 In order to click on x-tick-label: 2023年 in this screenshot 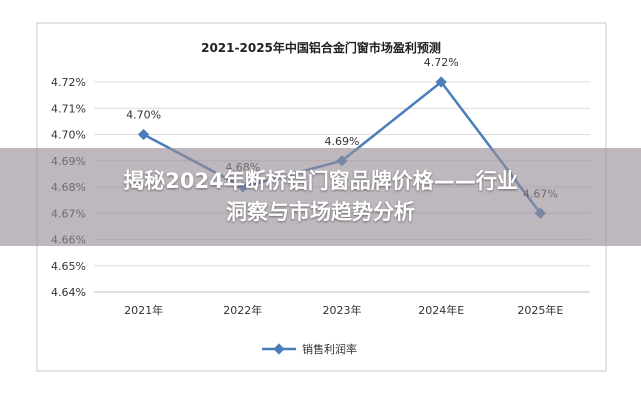, I will do `click(342, 310)`.